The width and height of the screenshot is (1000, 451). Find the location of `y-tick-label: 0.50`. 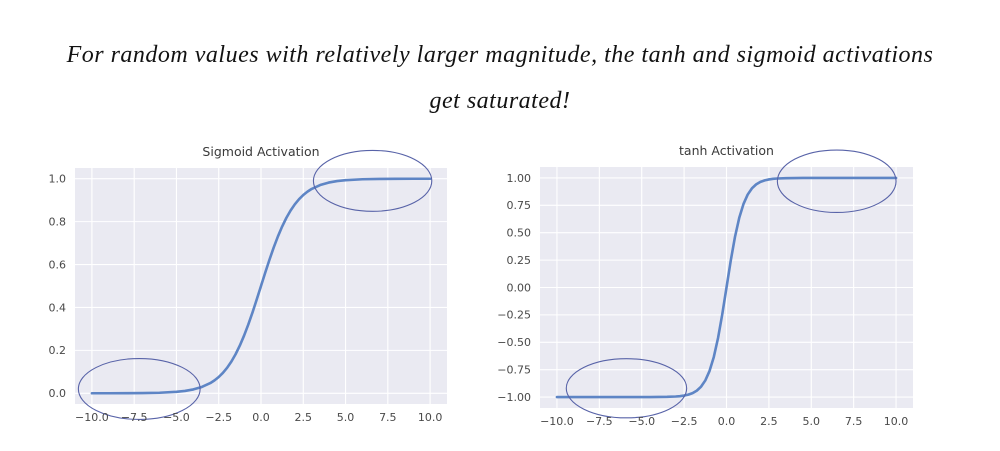

y-tick-label: 0.50 is located at coordinates (519, 233).